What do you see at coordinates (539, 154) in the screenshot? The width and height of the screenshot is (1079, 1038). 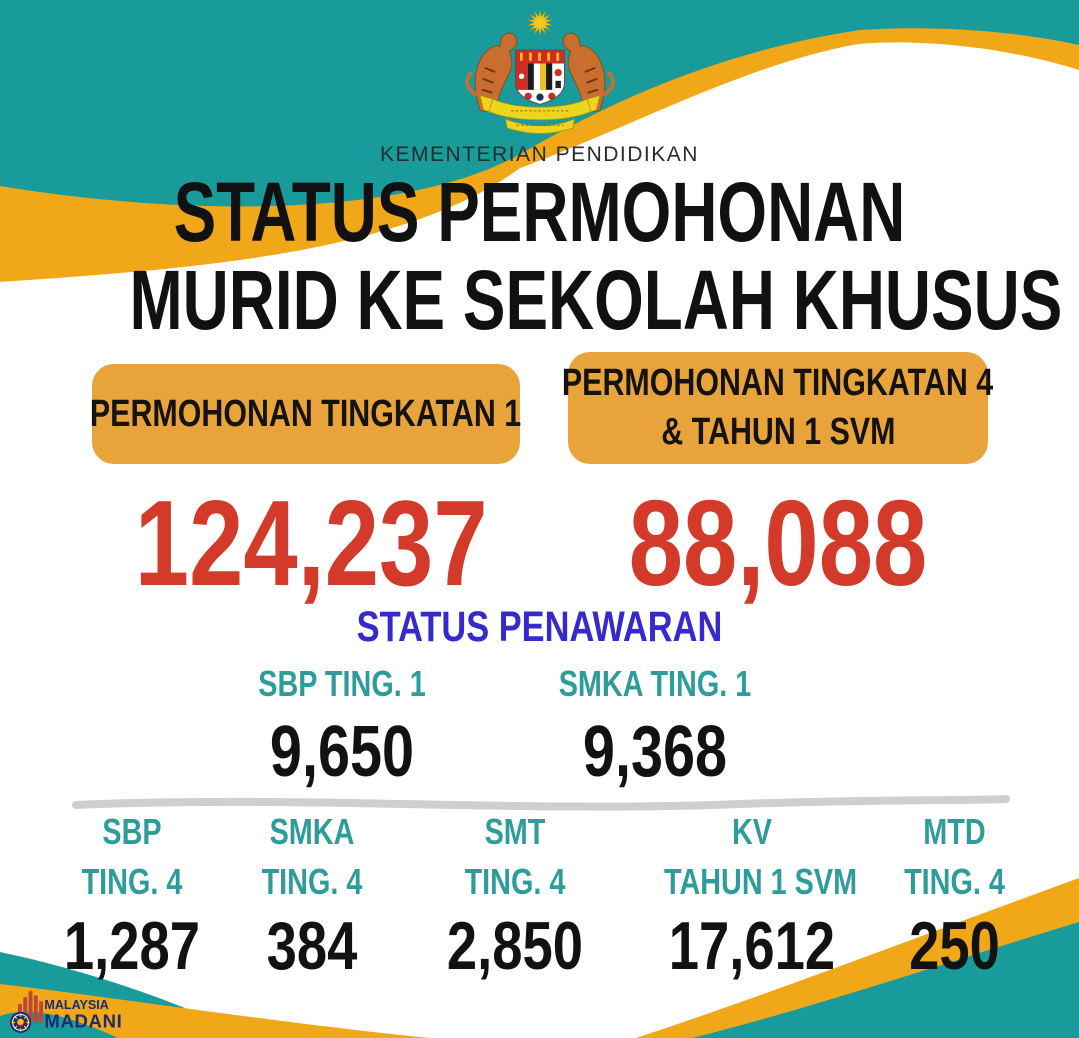 I see `ministry-name: KEMENTERIAN PENDIDIKAN` at bounding box center [539, 154].